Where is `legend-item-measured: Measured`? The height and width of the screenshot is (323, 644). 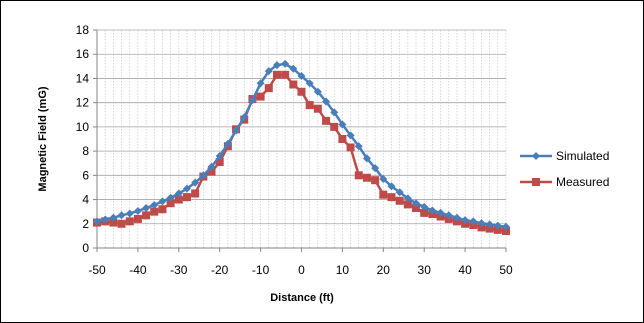 legend-item-measured: Measured is located at coordinates (564, 182).